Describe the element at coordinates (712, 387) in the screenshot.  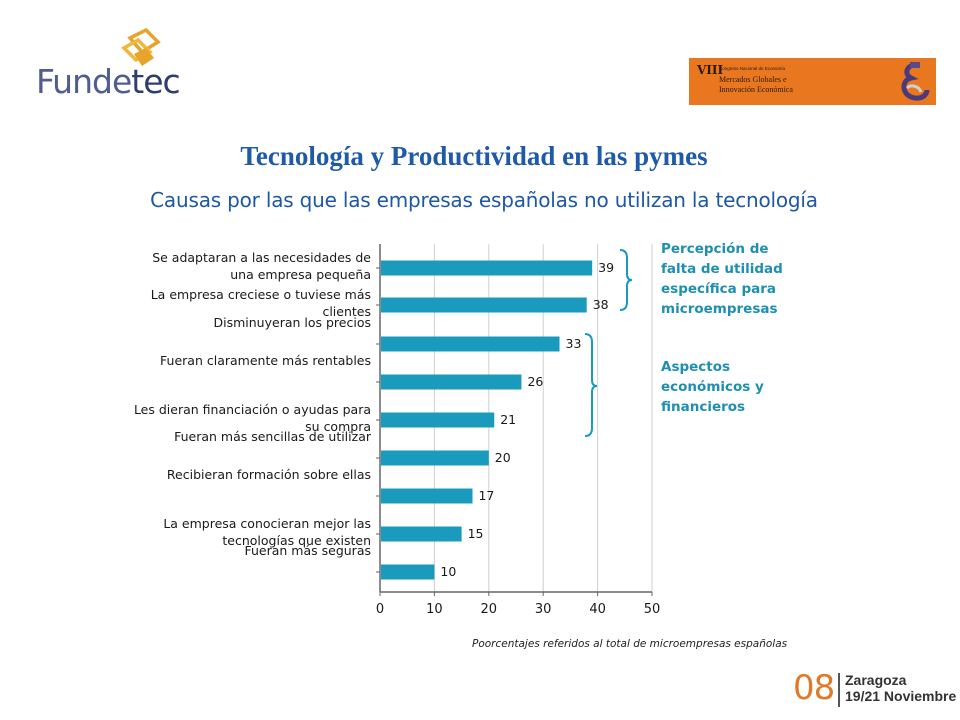
I see `group-label: Aspectos económicos y financieros` at that location.